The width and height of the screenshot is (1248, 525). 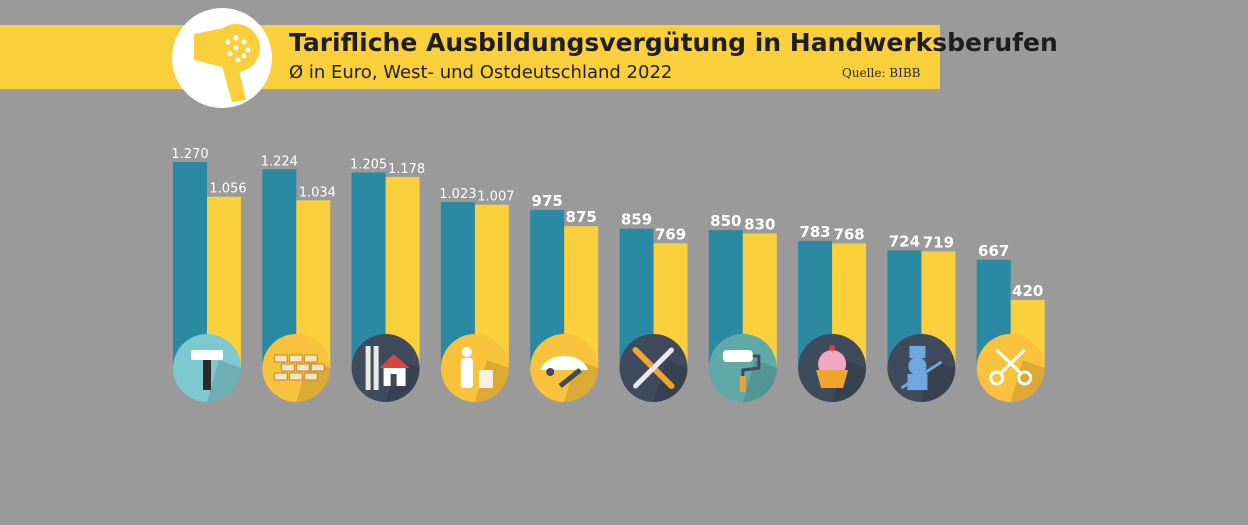 I want to click on hairdryer-icon, so click(x=222, y=58).